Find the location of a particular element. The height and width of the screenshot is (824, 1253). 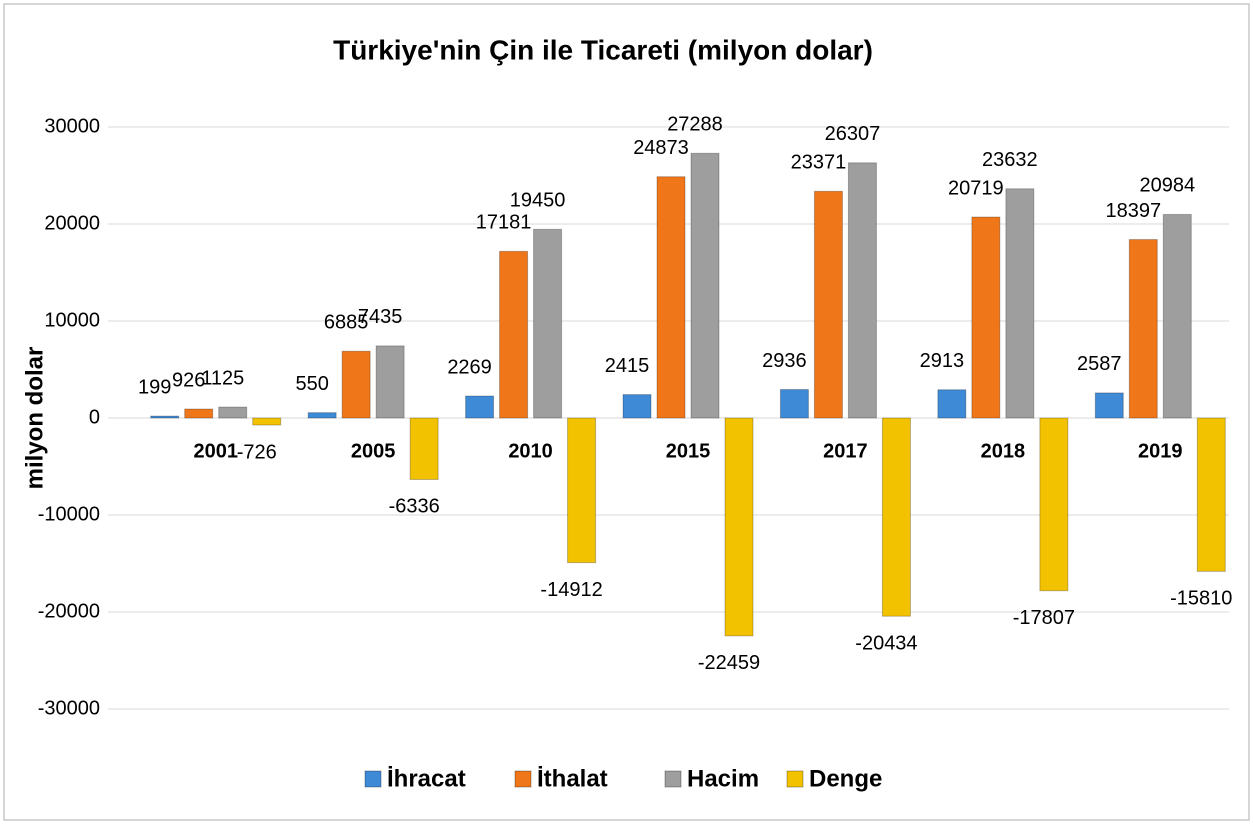

legend-item: Denge is located at coordinates (834, 778).